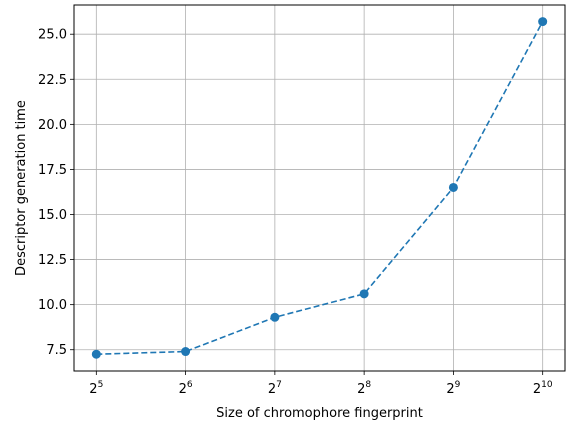 This screenshot has height=427, width=581. I want to click on x-tick-label: 210, so click(543, 388).